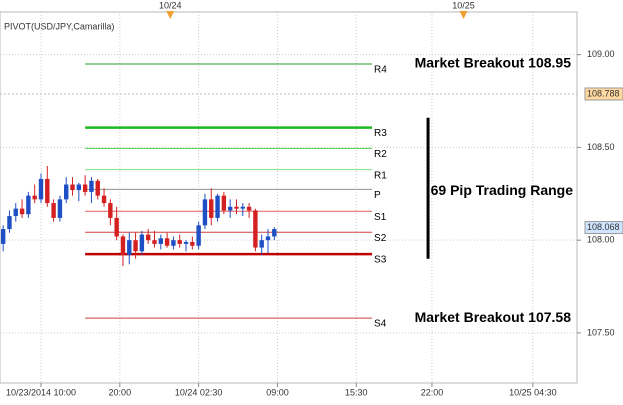  What do you see at coordinates (533, 392) in the screenshot?
I see `x-tick-label: 10/25 04:30` at bounding box center [533, 392].